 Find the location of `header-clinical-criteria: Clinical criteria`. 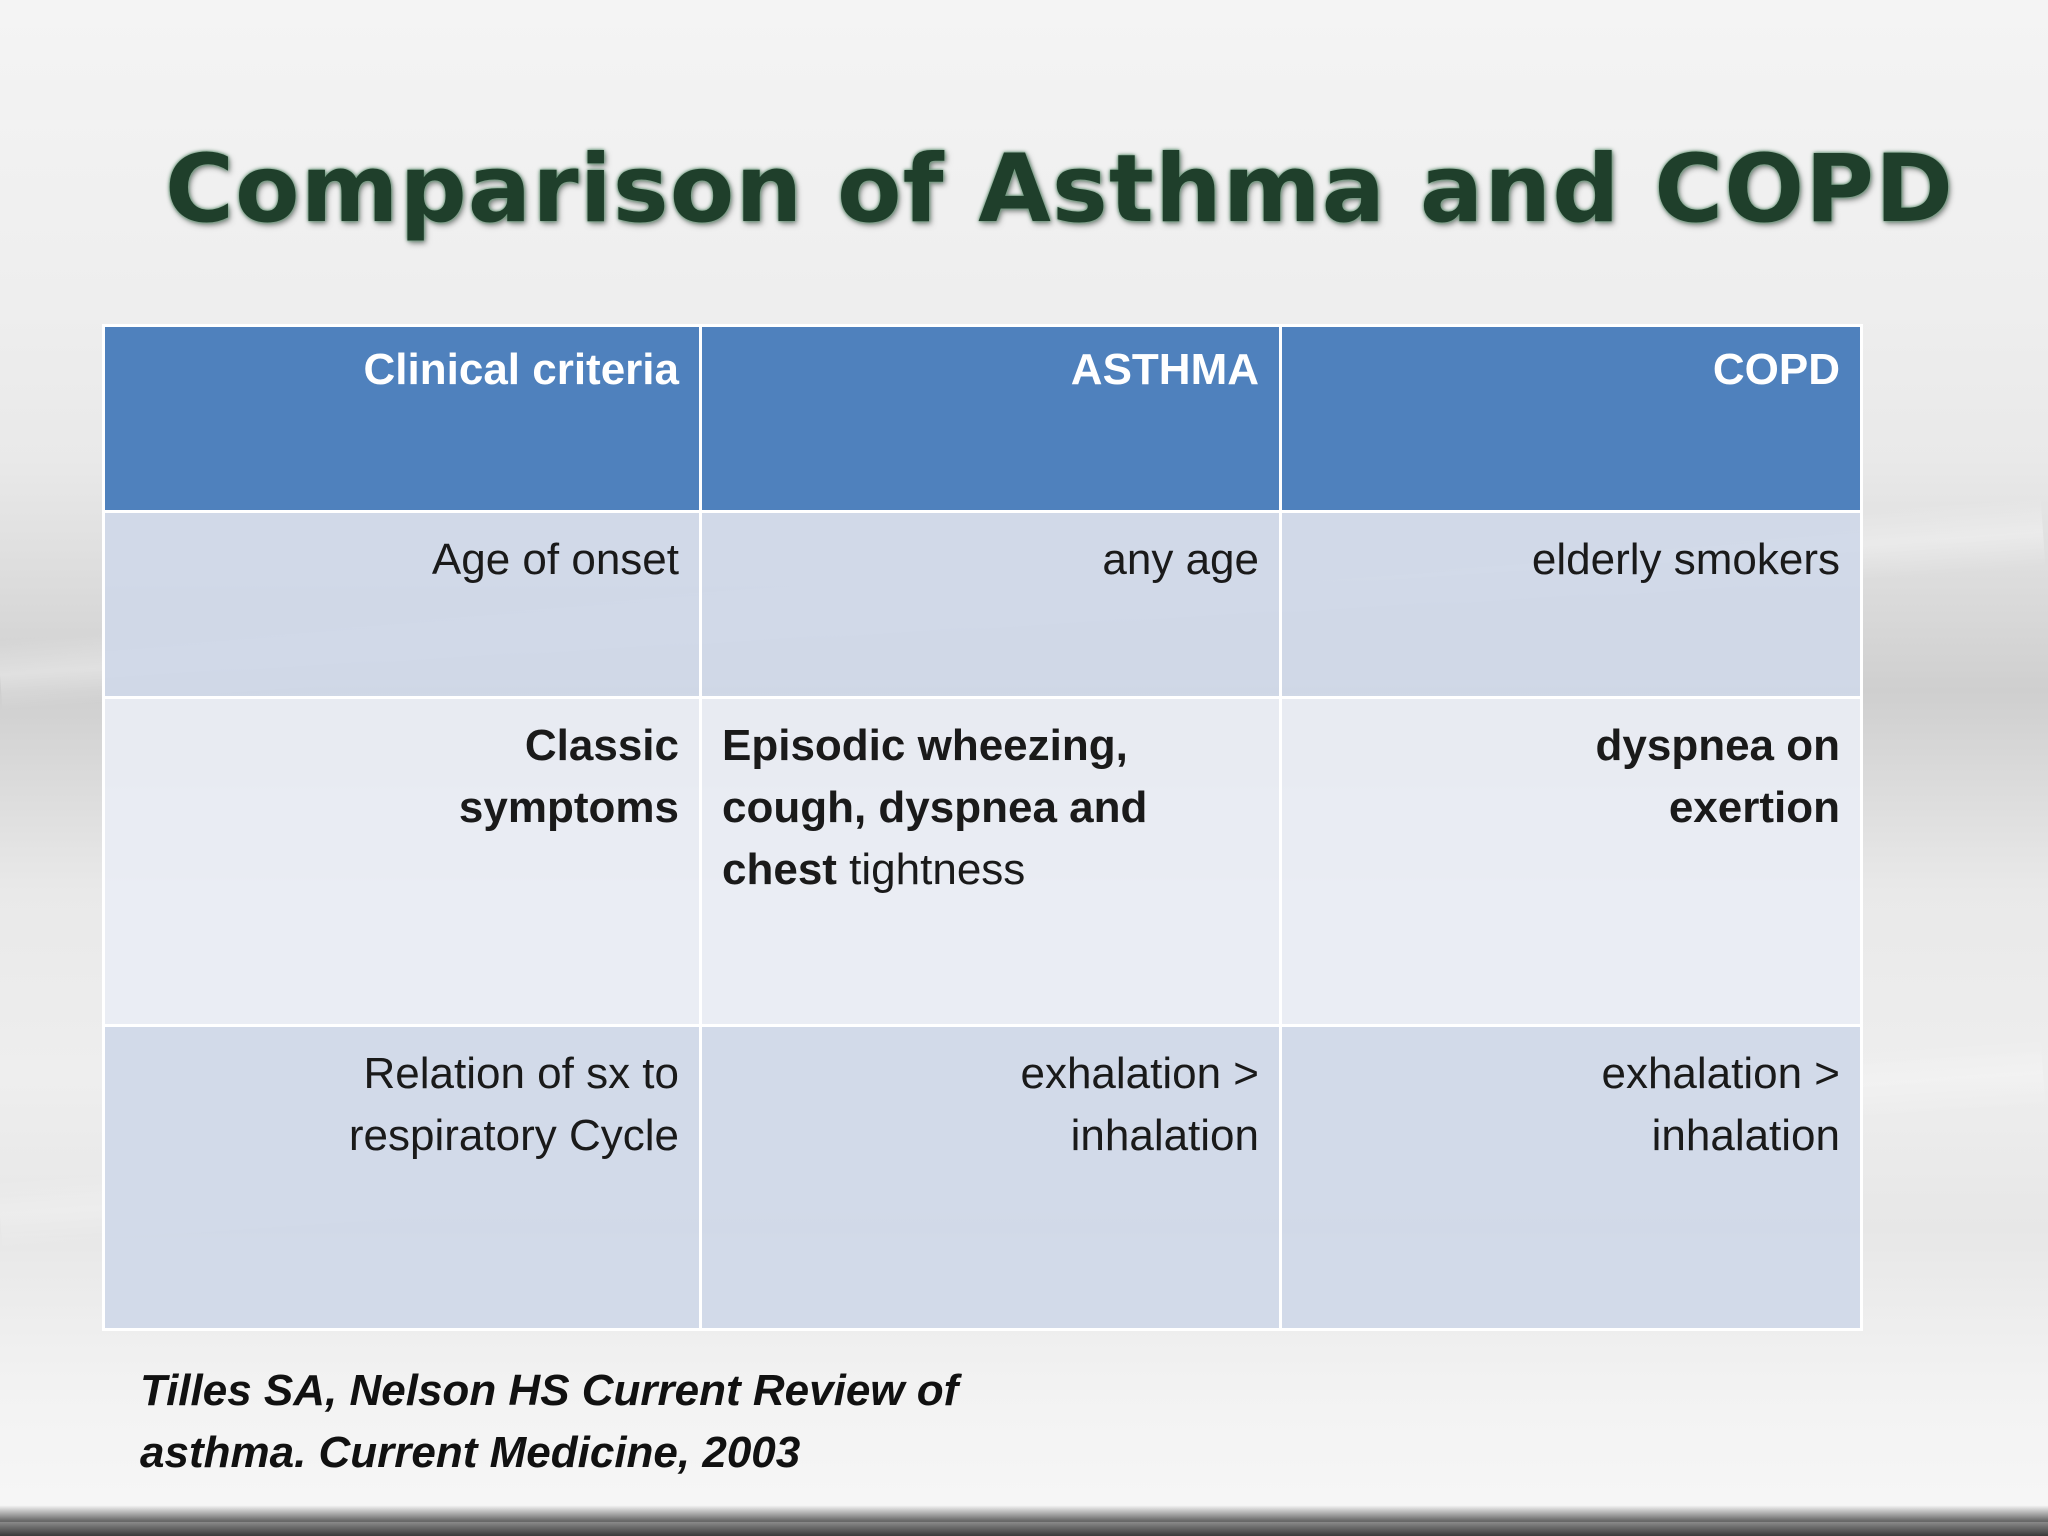

header-clinical-criteria: Clinical criteria is located at coordinates (402, 418).